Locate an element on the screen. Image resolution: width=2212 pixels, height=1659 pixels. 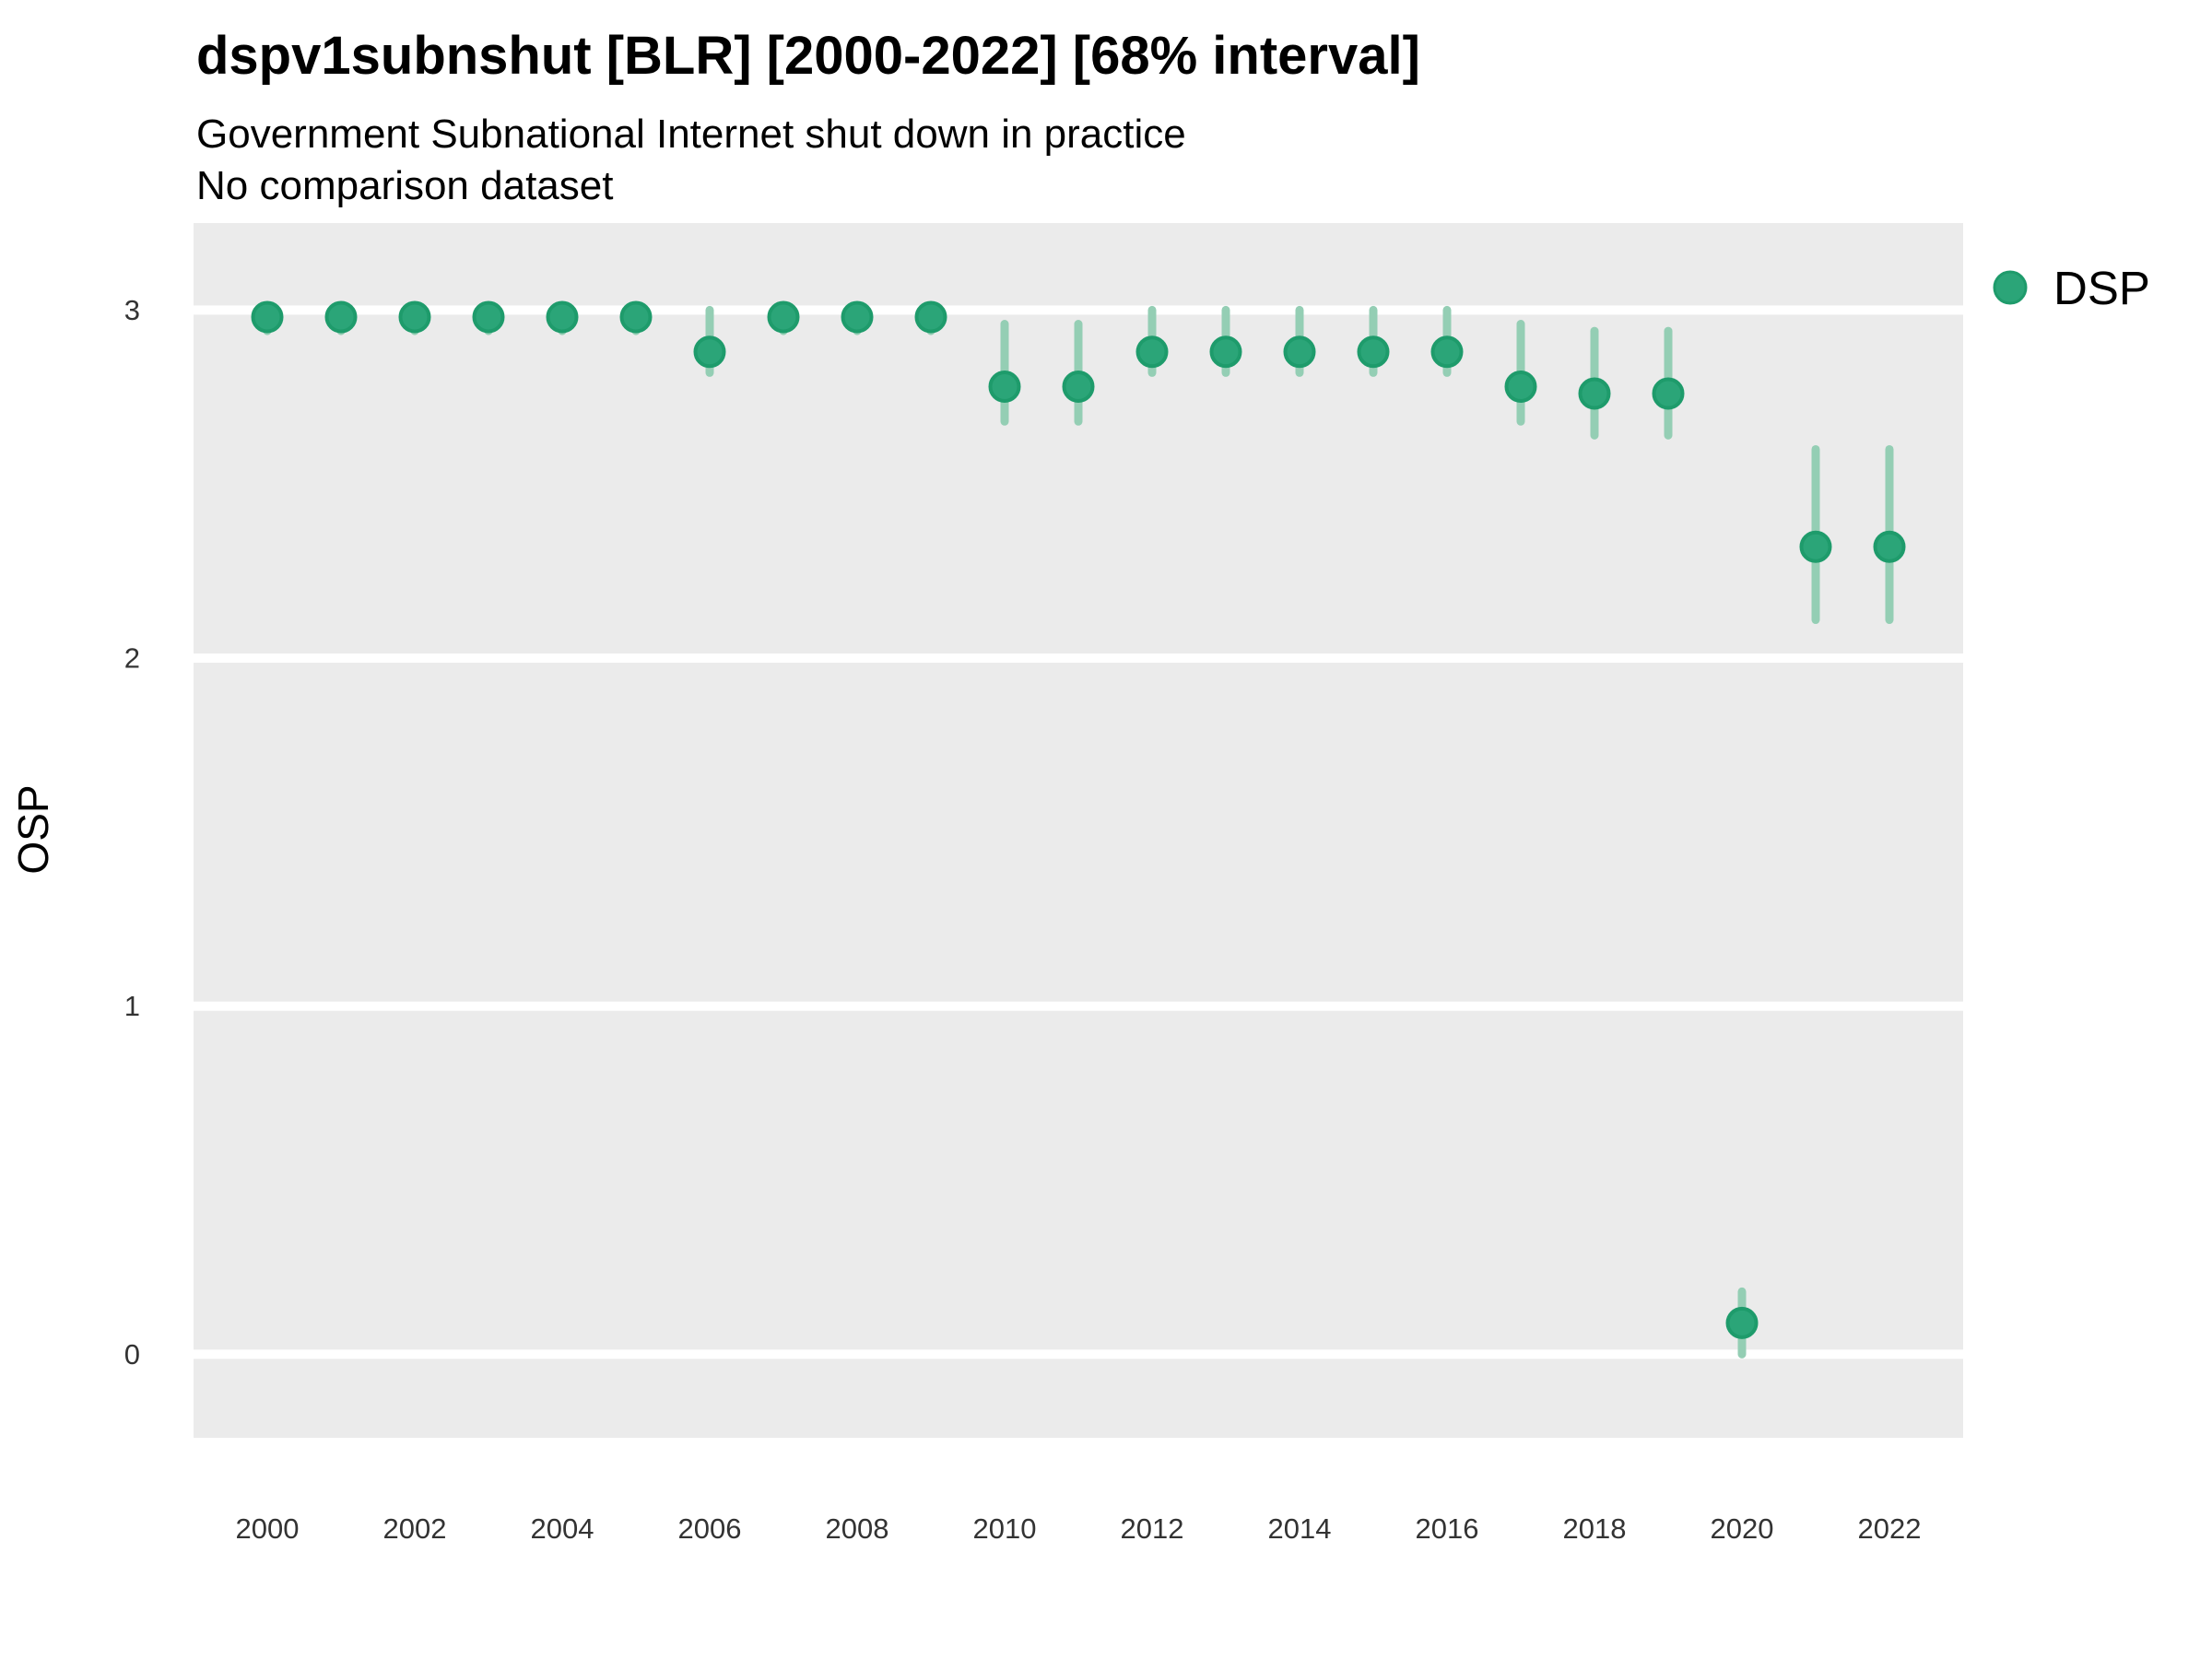
data-point-2021 is located at coordinates (1815, 546).